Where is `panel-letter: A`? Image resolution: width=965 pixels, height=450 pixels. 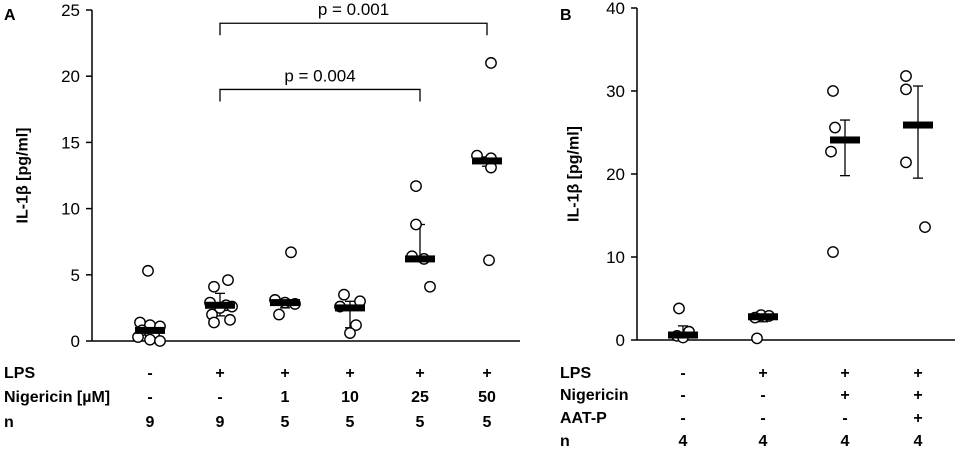 panel-letter: A is located at coordinates (10, 15).